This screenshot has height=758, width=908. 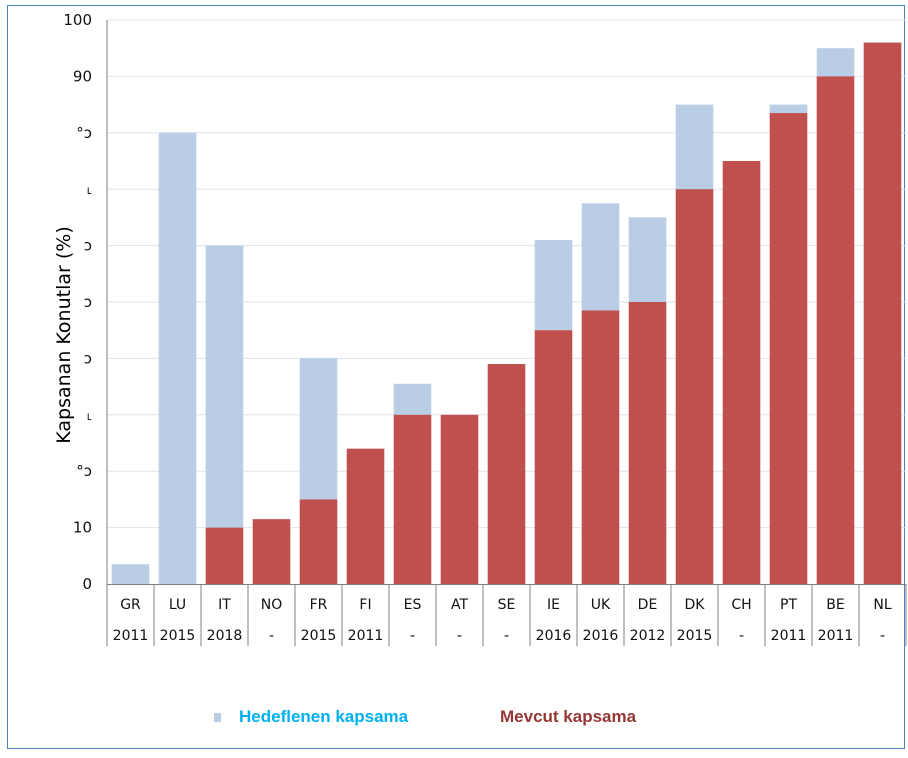 What do you see at coordinates (82, 528) in the screenshot?
I see `y-tick-label: 10` at bounding box center [82, 528].